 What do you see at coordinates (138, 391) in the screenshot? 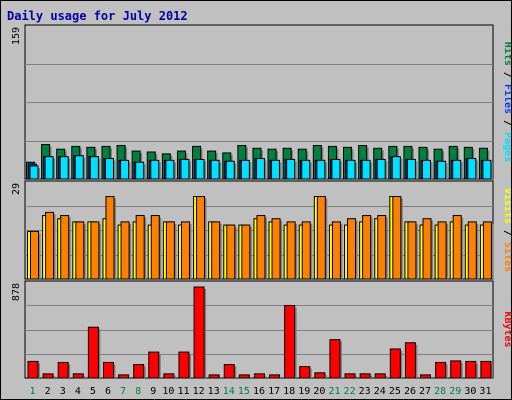
I see `x-tick-label-day-8: 8` at bounding box center [138, 391].